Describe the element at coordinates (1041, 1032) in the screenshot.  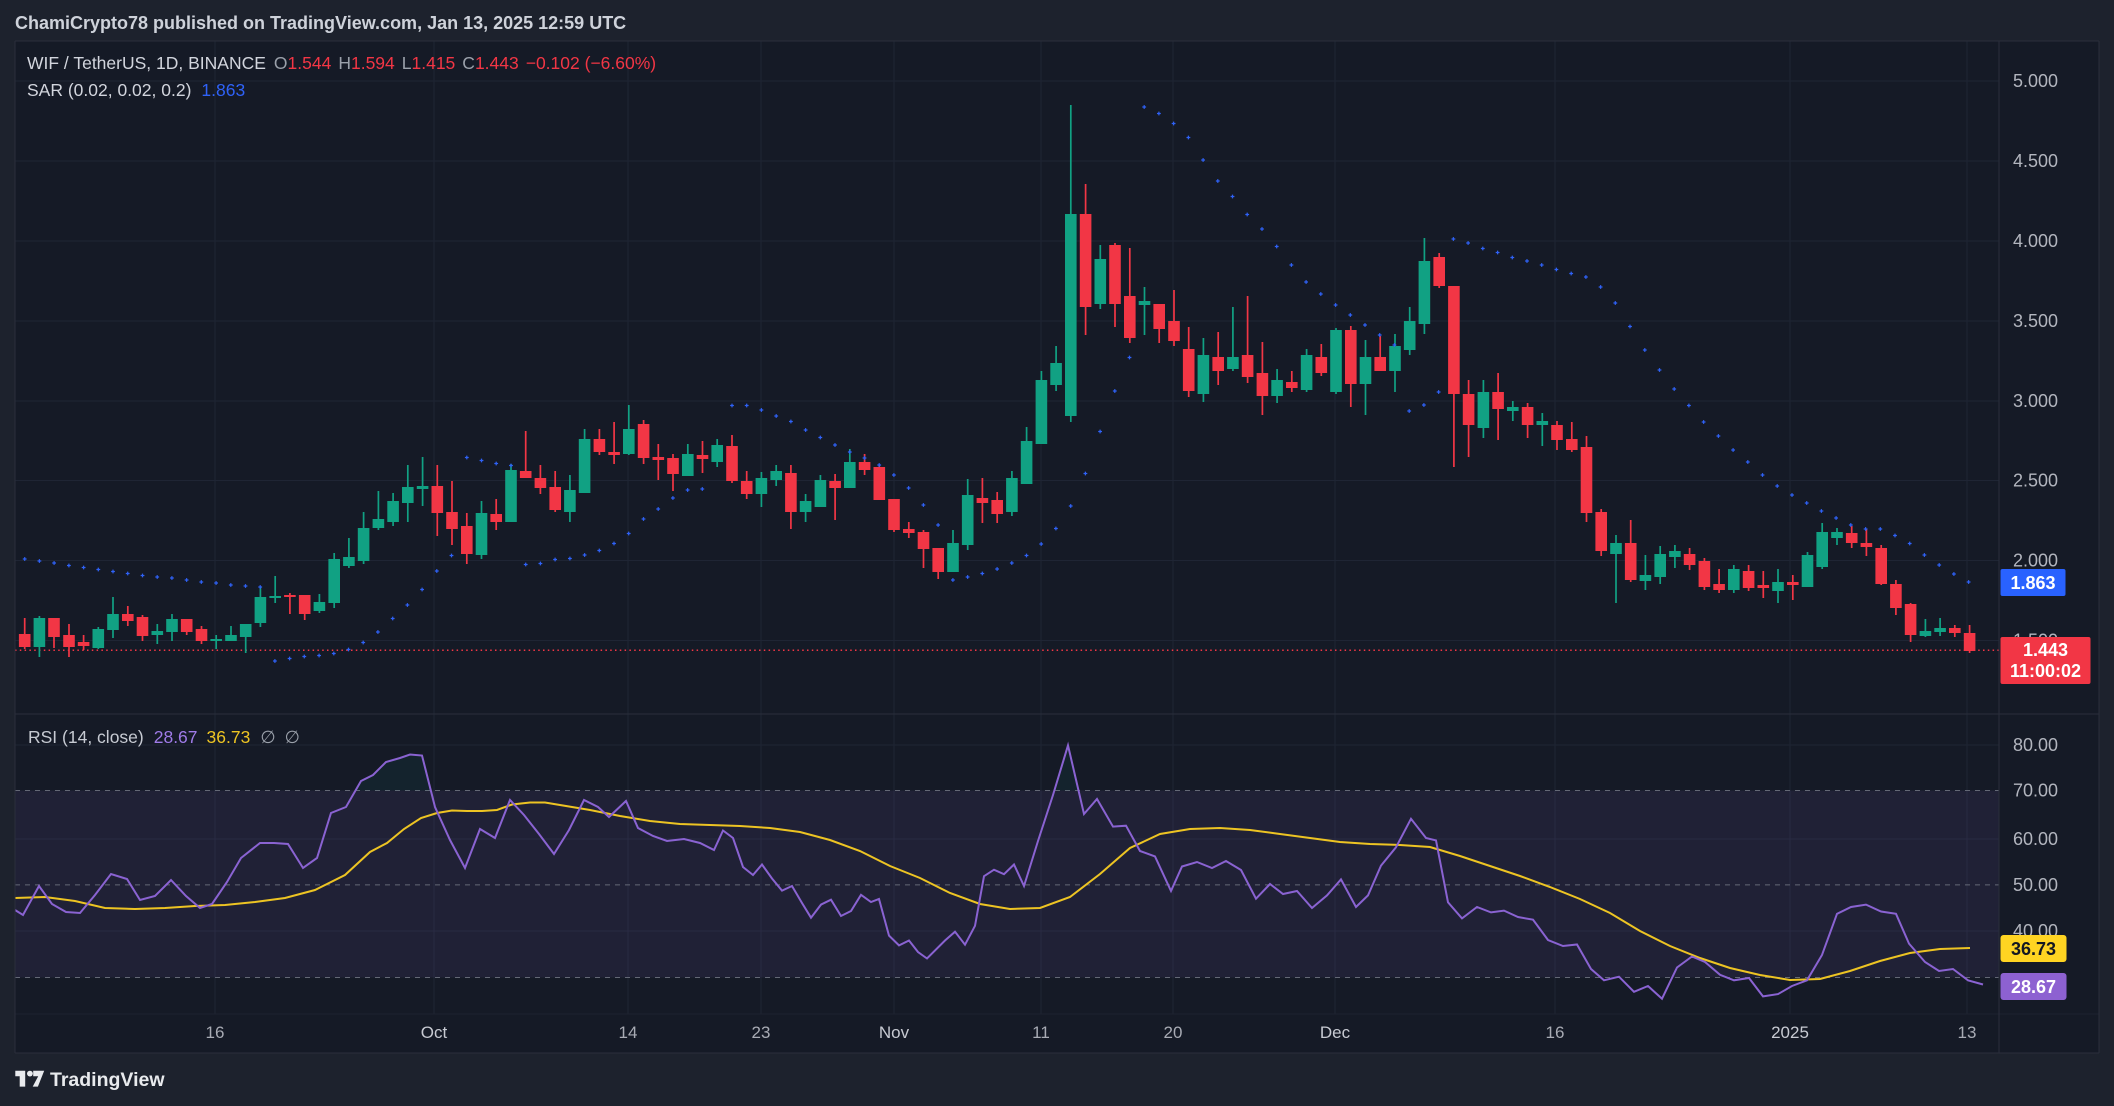
I see `svg-text: 11` at that location.